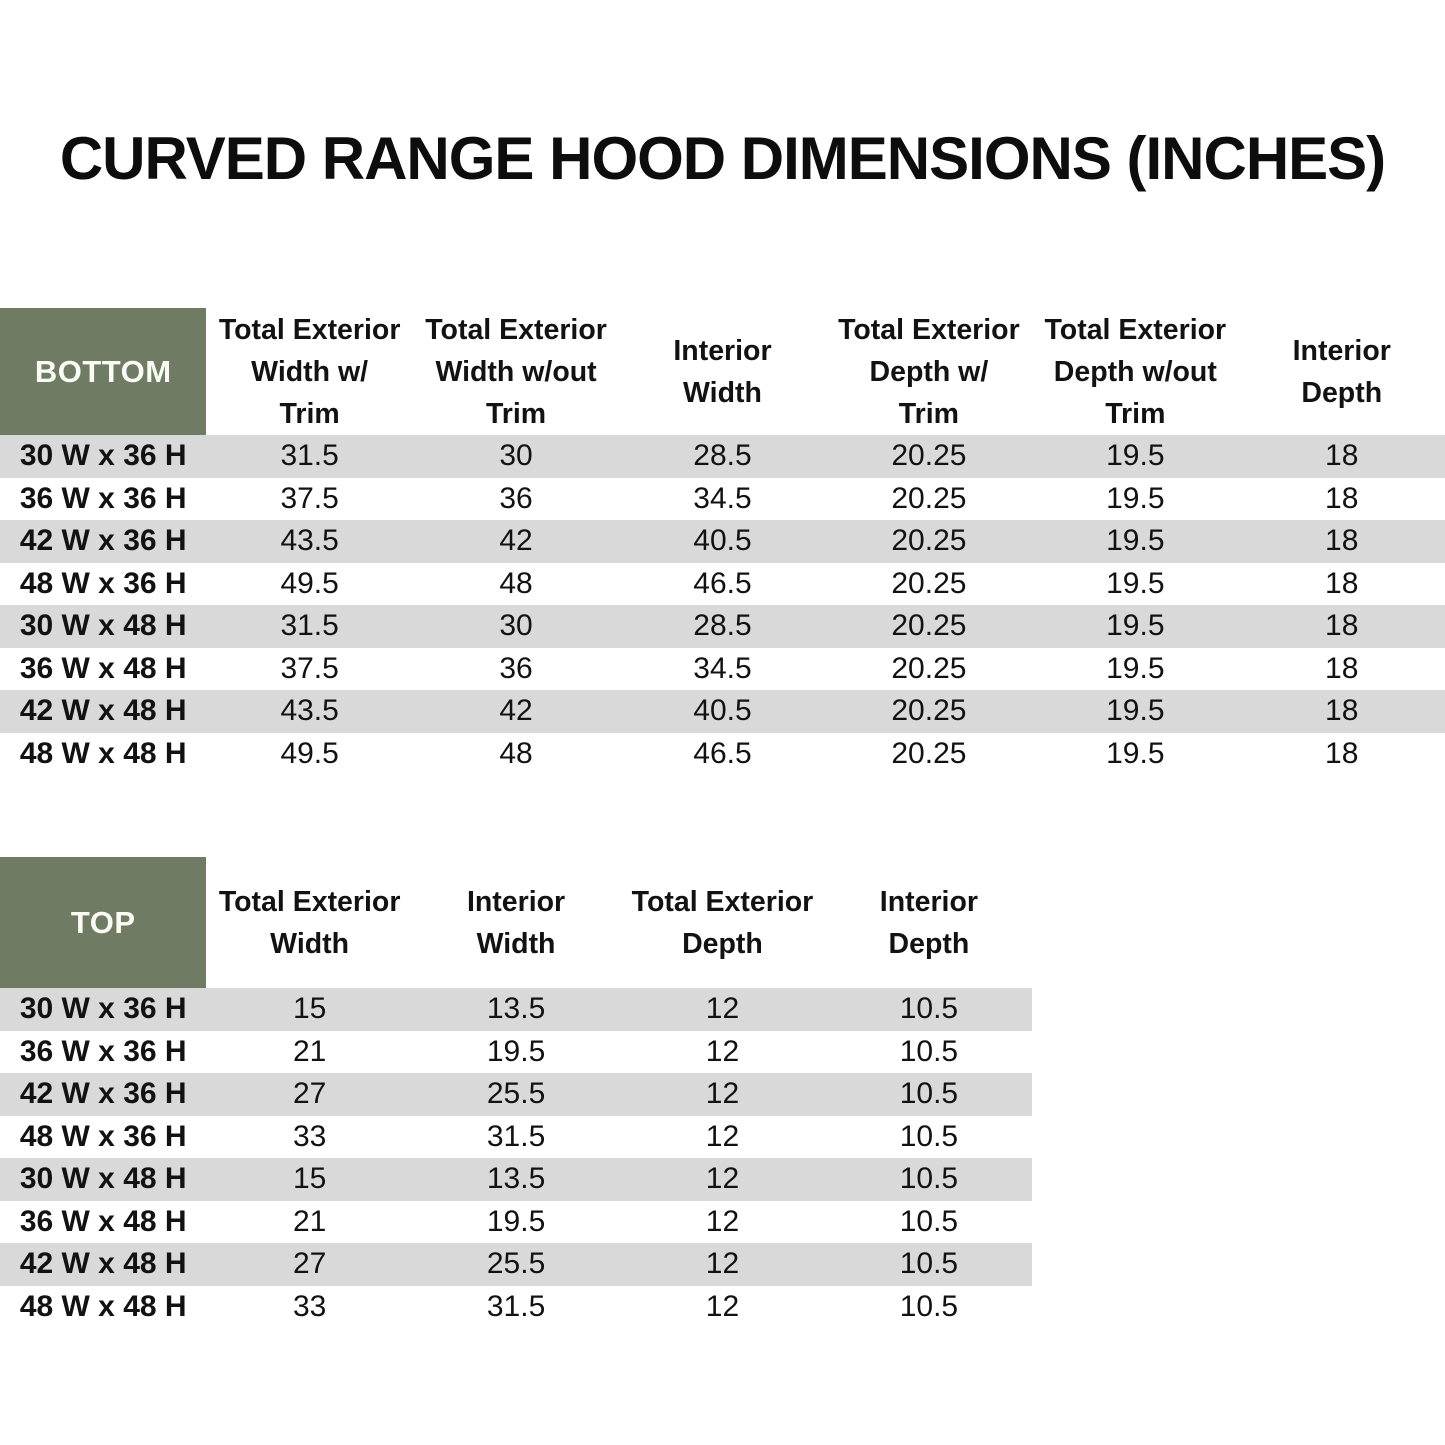 This screenshot has height=1445, width=1445. I want to click on table-row: 42 W x 48 H 43.5 42 40.5 20.25 19.5 18, so click(722, 711).